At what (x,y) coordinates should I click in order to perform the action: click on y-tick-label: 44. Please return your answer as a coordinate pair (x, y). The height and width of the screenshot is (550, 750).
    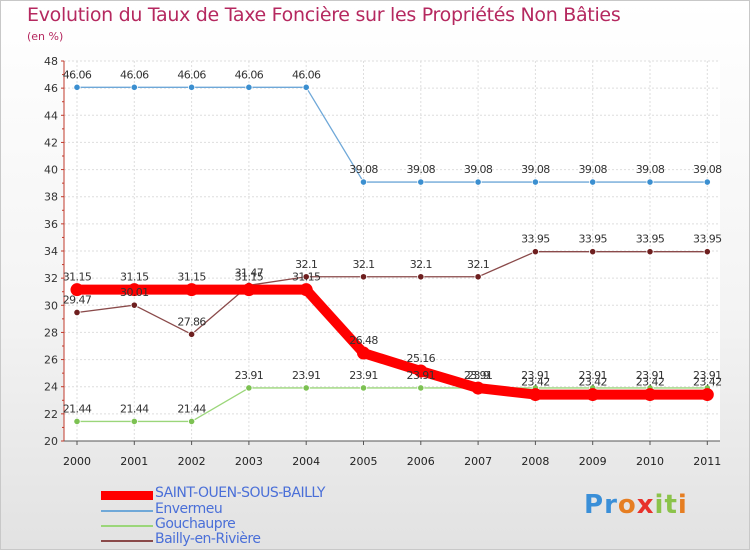
    Looking at the image, I should click on (51, 115).